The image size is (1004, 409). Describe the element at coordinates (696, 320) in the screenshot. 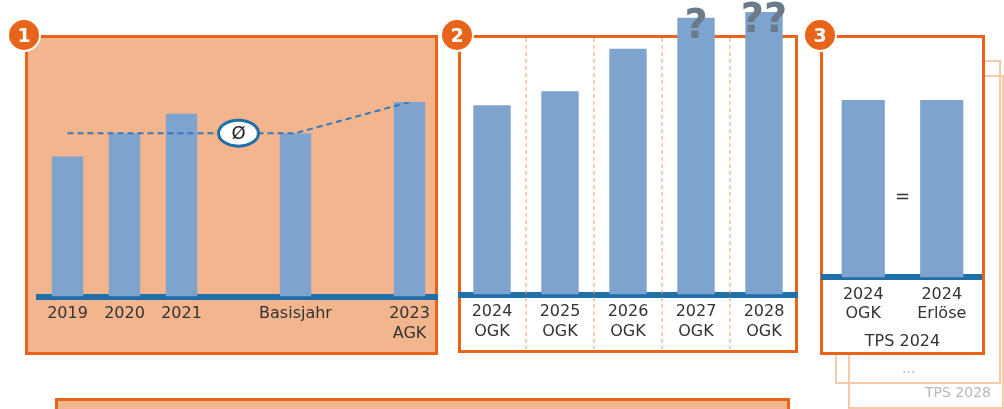

I see `x-tick-label: 2027 OGK` at that location.